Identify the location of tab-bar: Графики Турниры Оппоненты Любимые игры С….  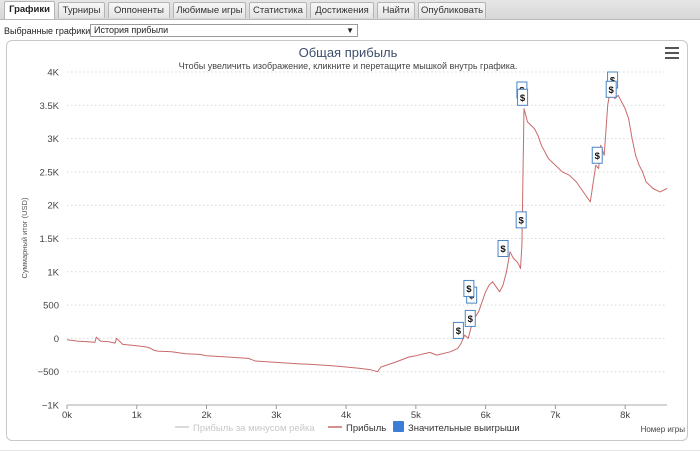
(350, 10).